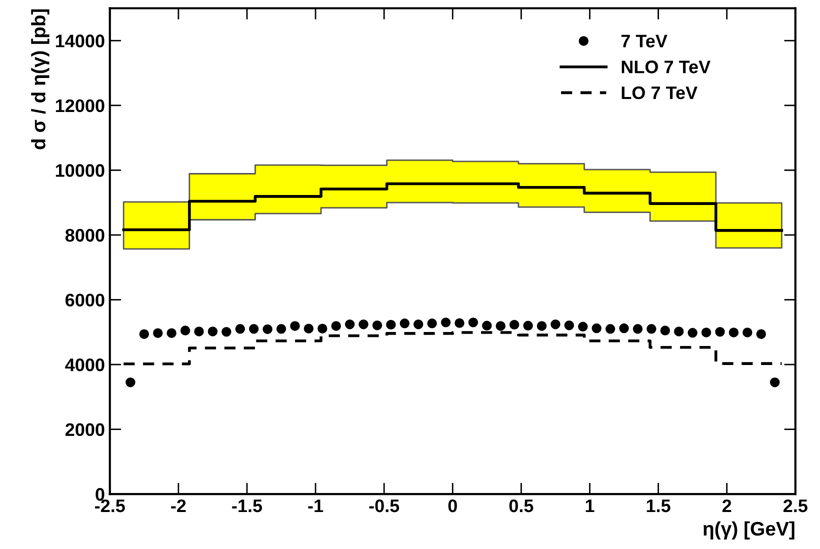 This screenshot has width=820, height=549. Describe the element at coordinates (40, 79) in the screenshot. I see `y-axis-title: d σ / d η(γ) [pb]` at that location.